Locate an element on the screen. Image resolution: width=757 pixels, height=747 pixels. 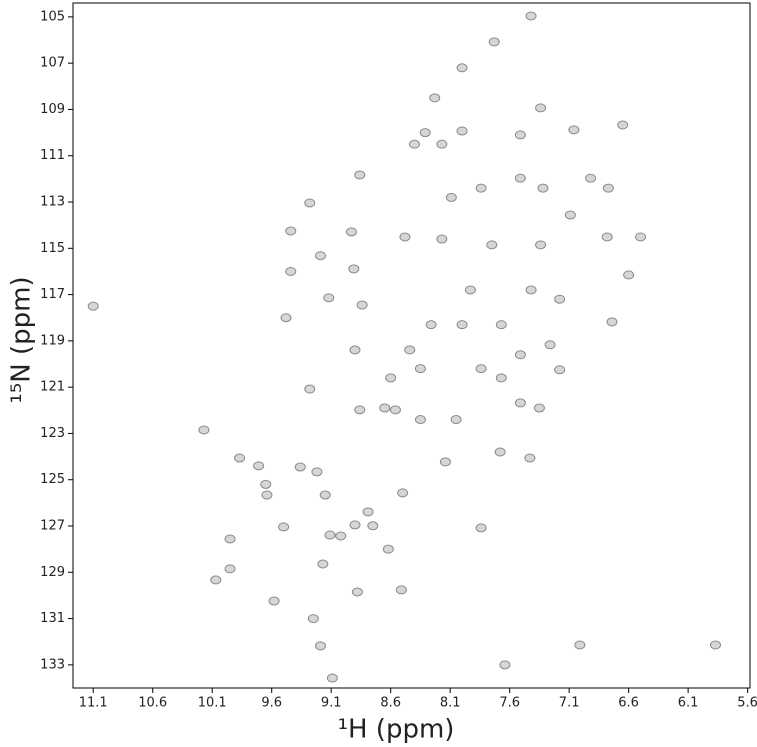
y-axis-title: ¹⁵N (ppm) is located at coordinates (22, 339).